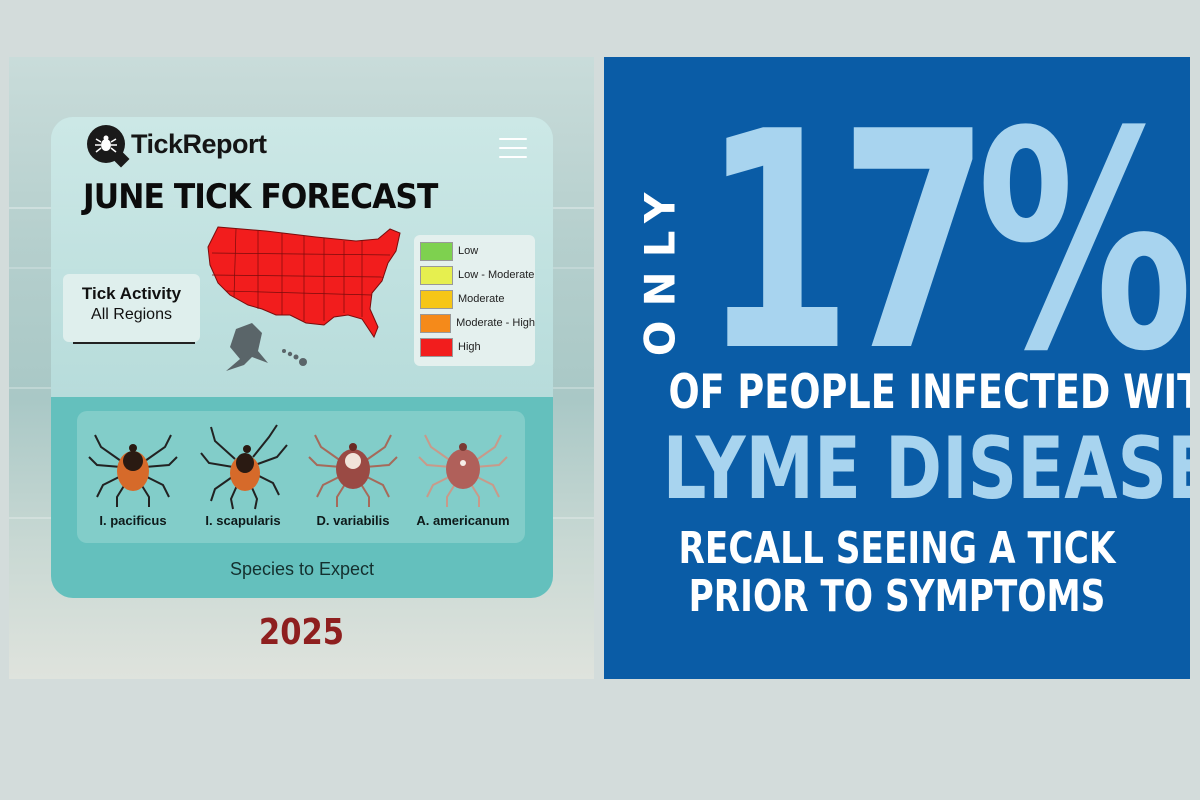 The width and height of the screenshot is (1200, 800). I want to click on year-label: 2025, so click(301, 632).